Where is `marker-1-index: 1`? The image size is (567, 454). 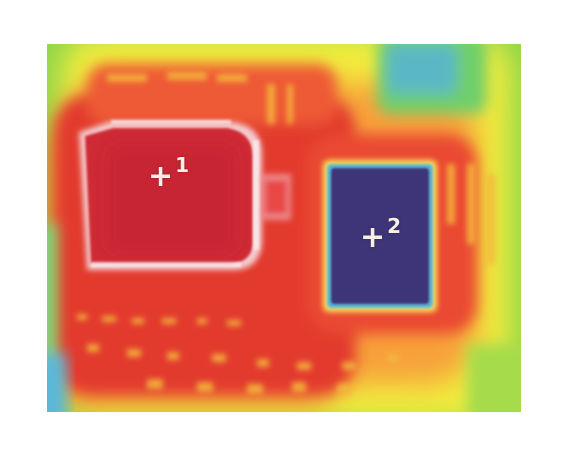 marker-1-index: 1 is located at coordinates (182, 165).